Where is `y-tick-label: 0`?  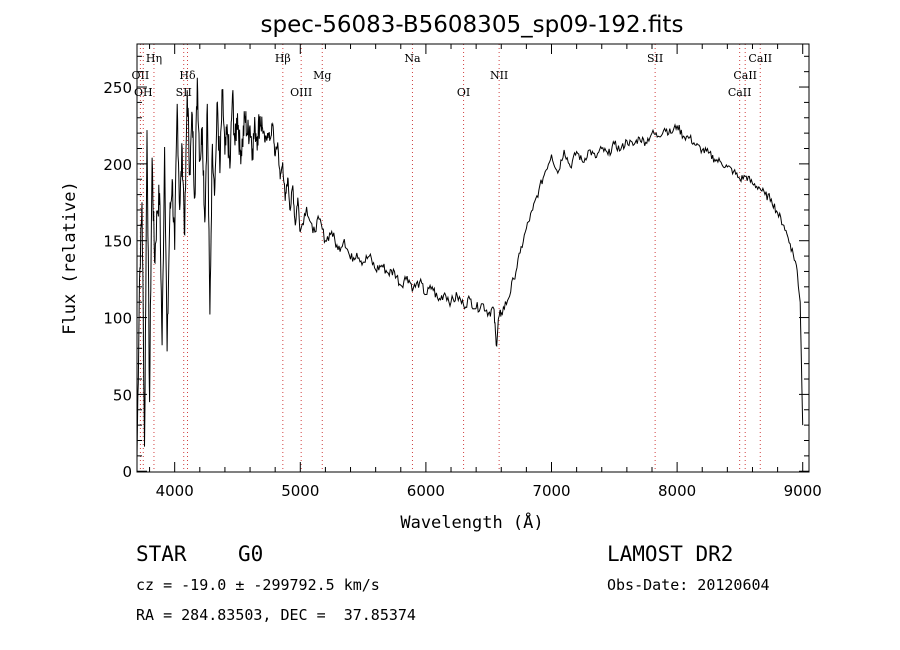 y-tick-label: 0 is located at coordinates (127, 472).